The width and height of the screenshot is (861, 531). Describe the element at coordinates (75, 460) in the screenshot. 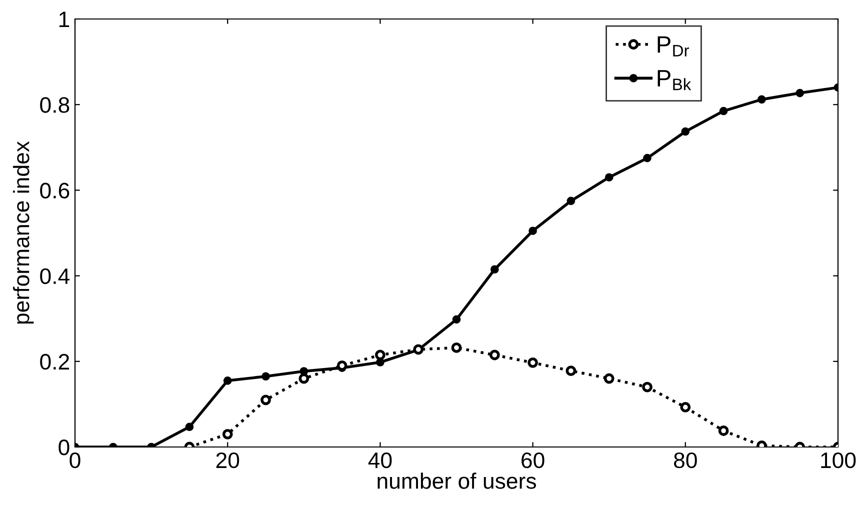

I see `x-tick-label: 0` at that location.